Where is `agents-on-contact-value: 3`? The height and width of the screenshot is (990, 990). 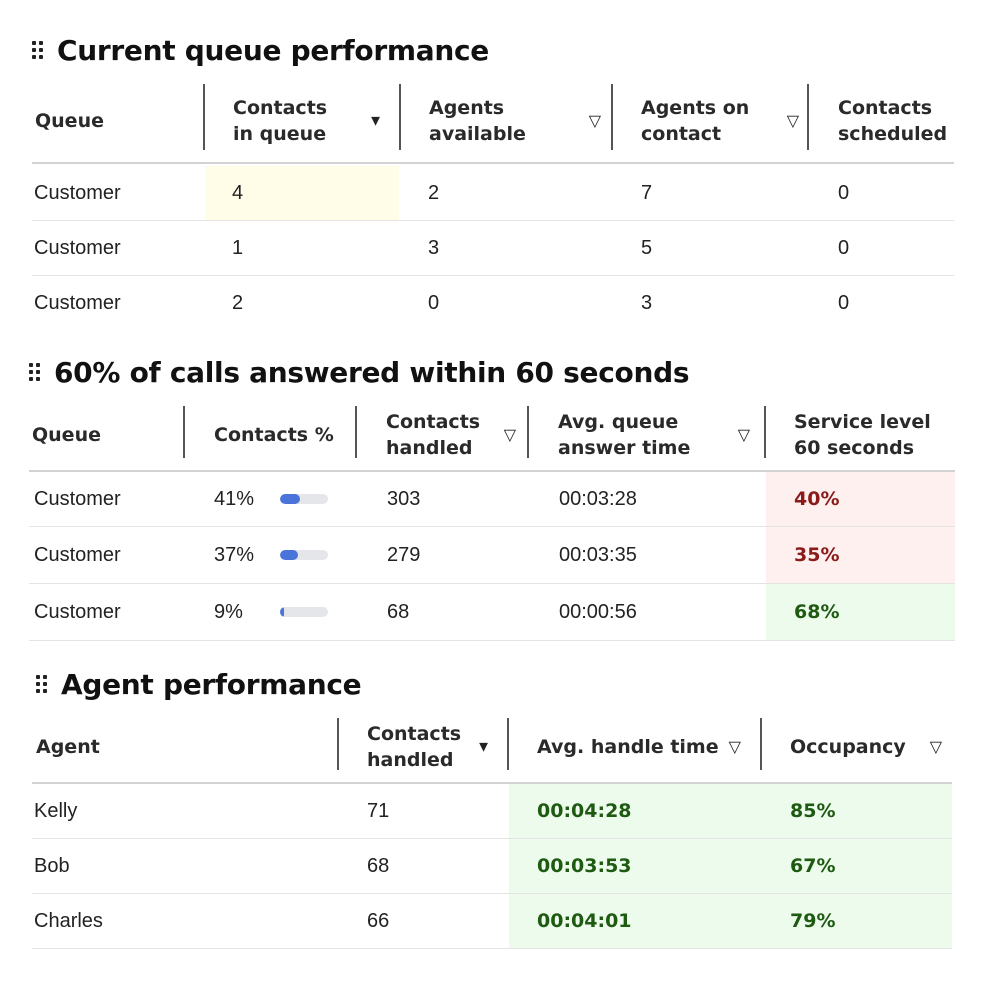
agents-on-contact-value: 3 is located at coordinates (647, 302).